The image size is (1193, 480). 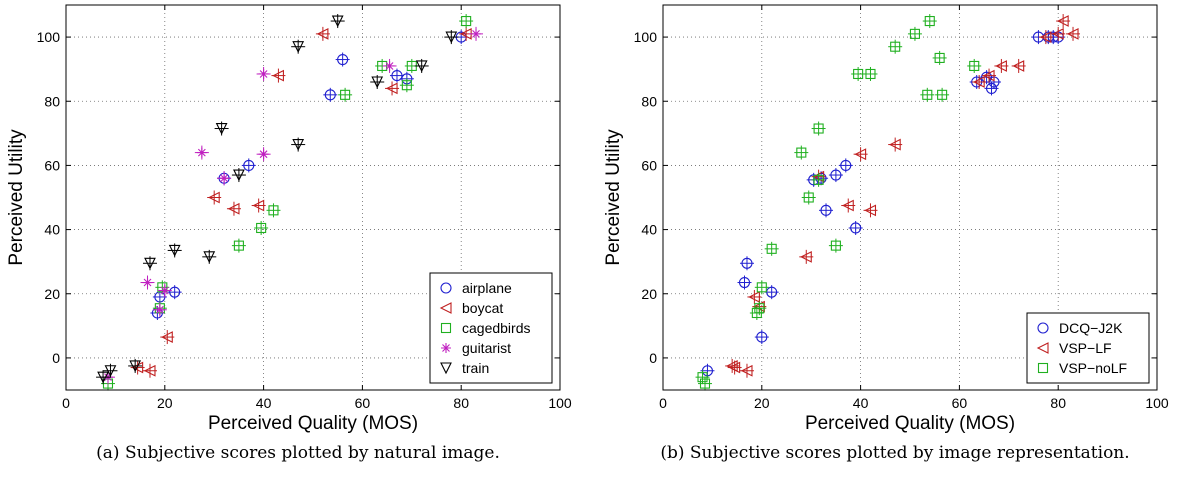 What do you see at coordinates (649, 230) in the screenshot?
I see `chart-b-ytick-label: 40` at bounding box center [649, 230].